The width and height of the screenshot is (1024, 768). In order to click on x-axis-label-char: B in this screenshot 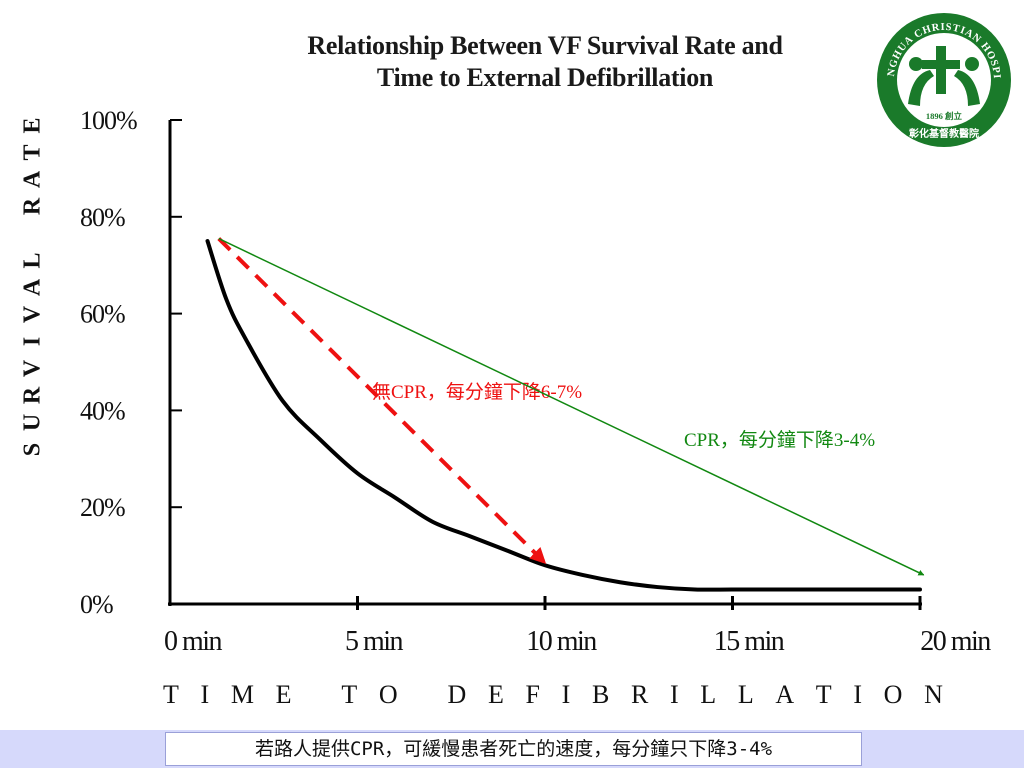, I will do `click(600, 694)`.